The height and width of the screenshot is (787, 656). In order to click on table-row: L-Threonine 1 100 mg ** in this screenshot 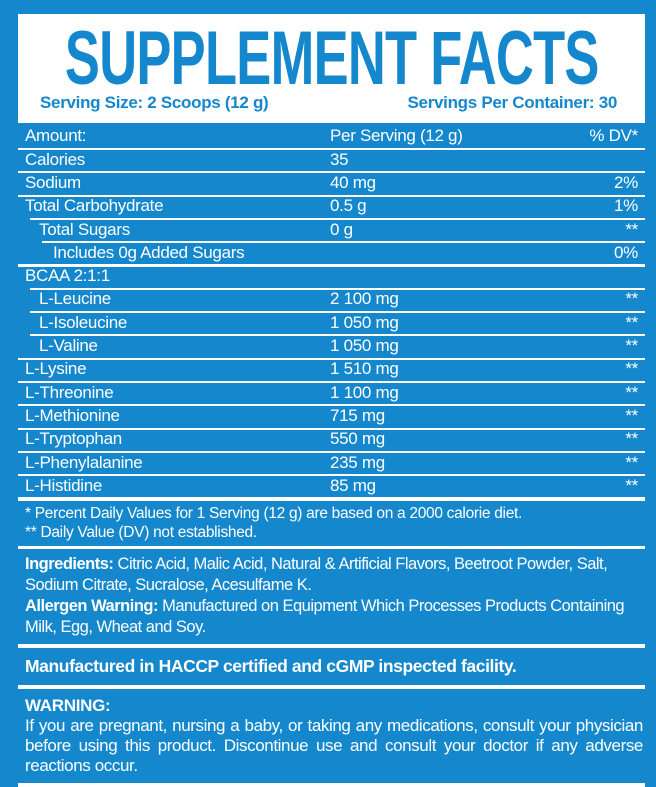, I will do `click(331, 392)`.